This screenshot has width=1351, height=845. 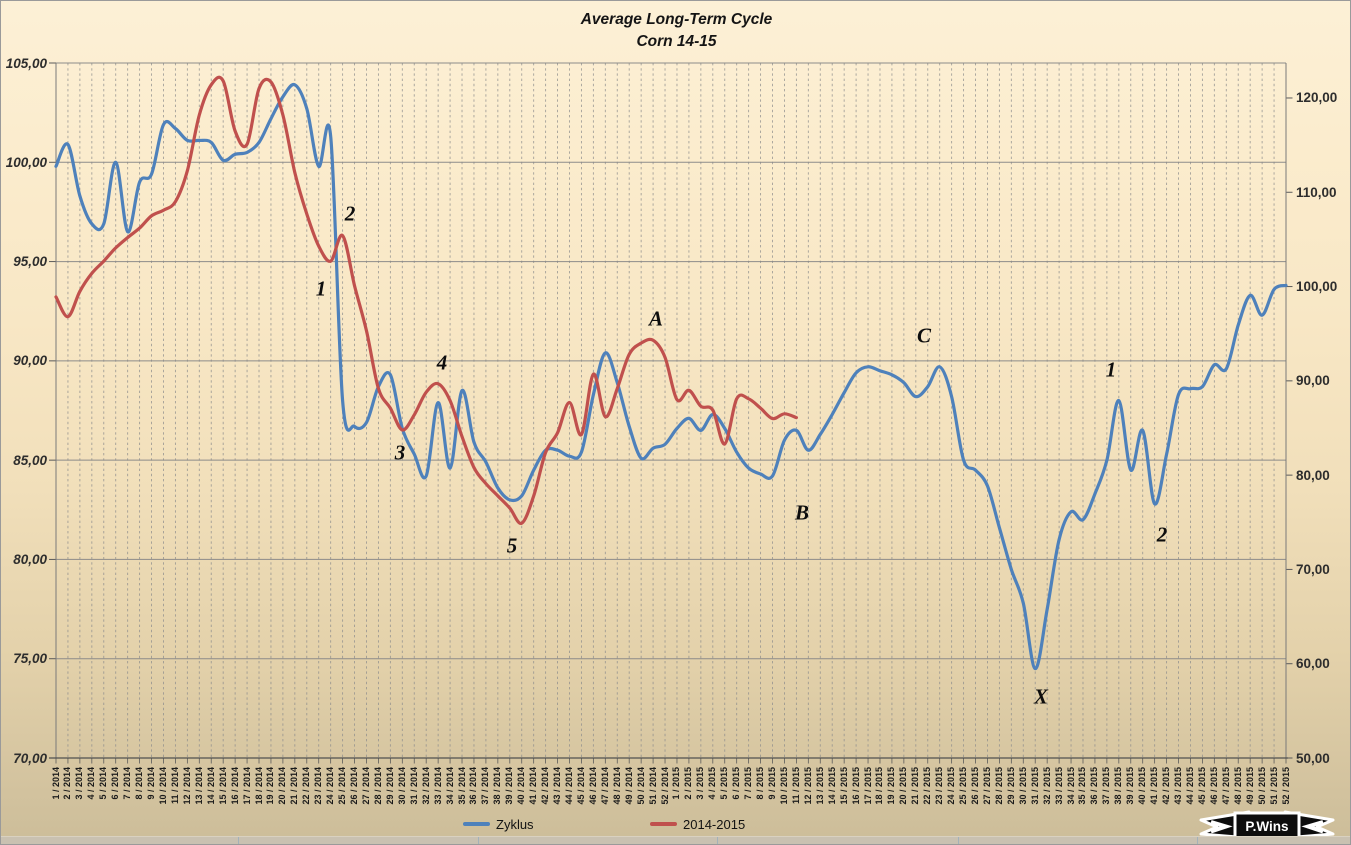 What do you see at coordinates (1058, 786) in the screenshot?
I see `x-axis-tick-label: 33 / 2015` at bounding box center [1058, 786].